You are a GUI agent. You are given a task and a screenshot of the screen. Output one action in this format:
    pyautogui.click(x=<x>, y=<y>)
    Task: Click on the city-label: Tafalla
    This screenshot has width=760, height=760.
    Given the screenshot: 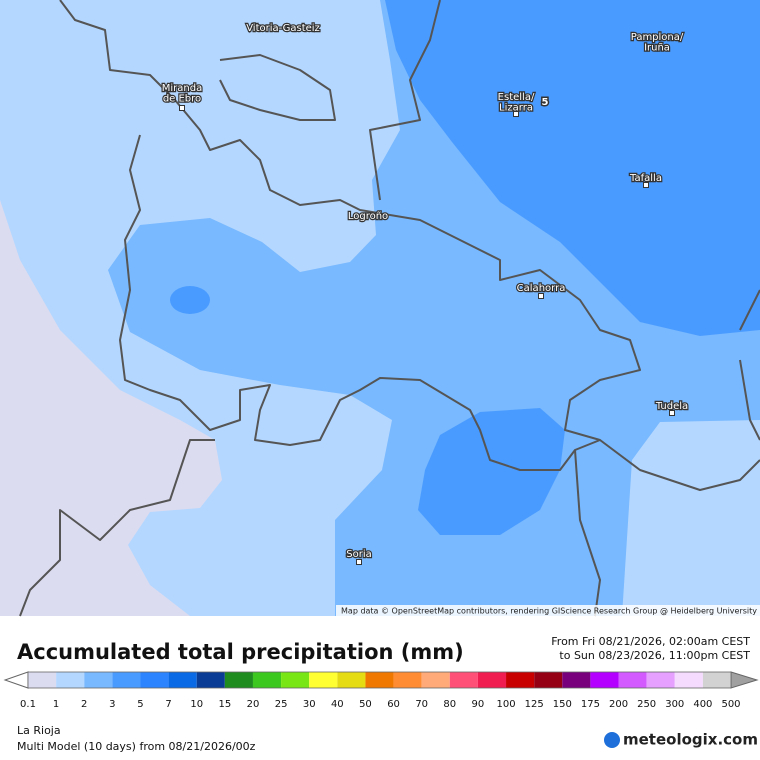 What is the action you would take?
    pyautogui.click(x=645, y=178)
    